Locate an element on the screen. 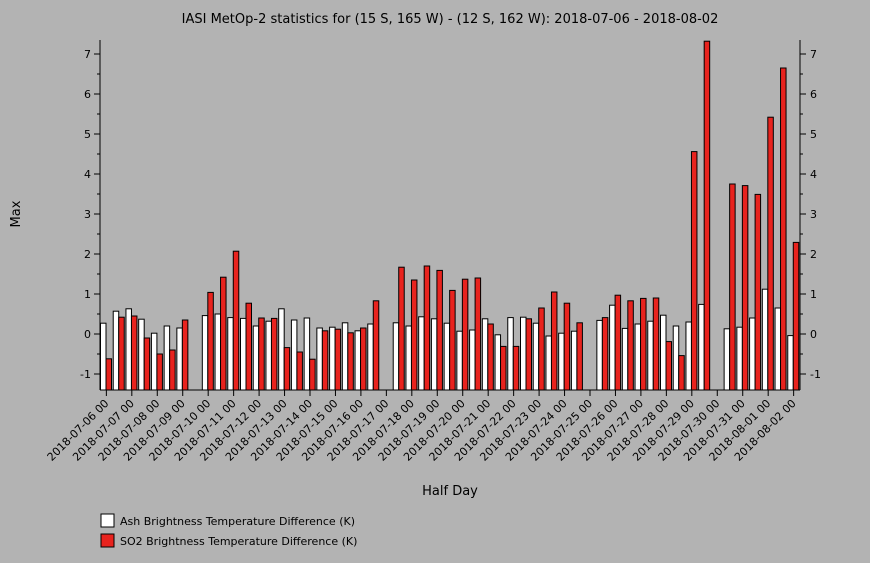 This screenshot has width=870, height=563. y-tick-label-left: 4 is located at coordinates (87, 174).